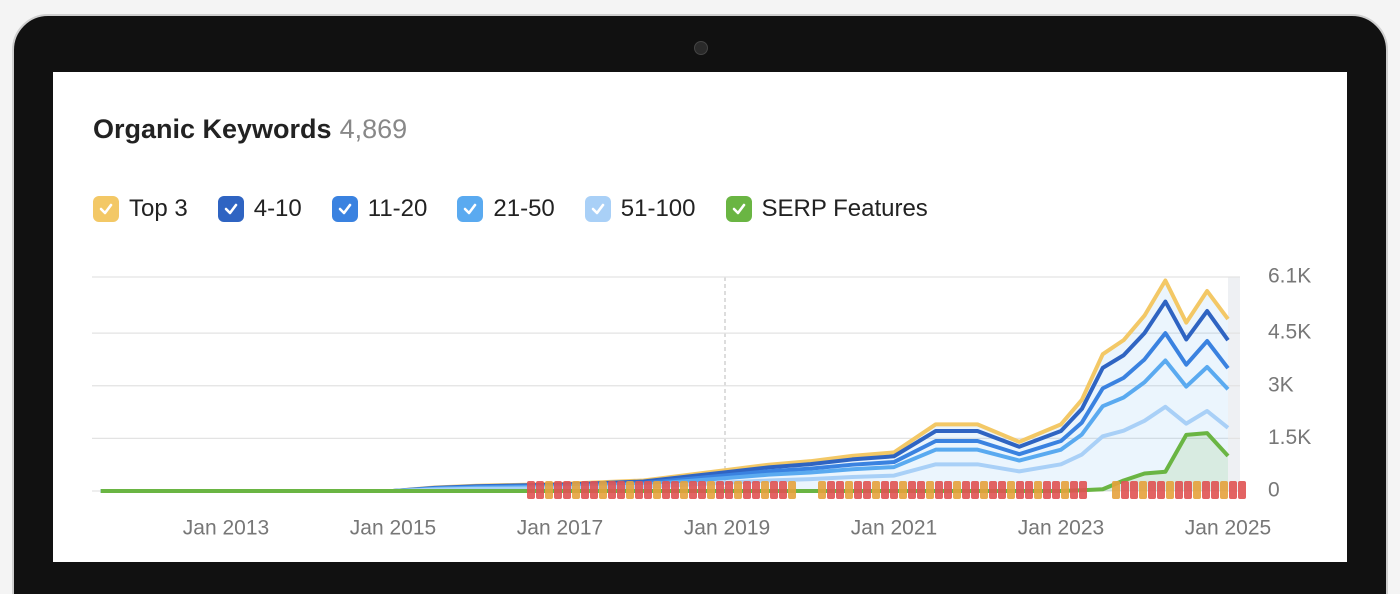 This screenshot has width=1400, height=594. I want to click on legend-item: 11-20, so click(379, 209).